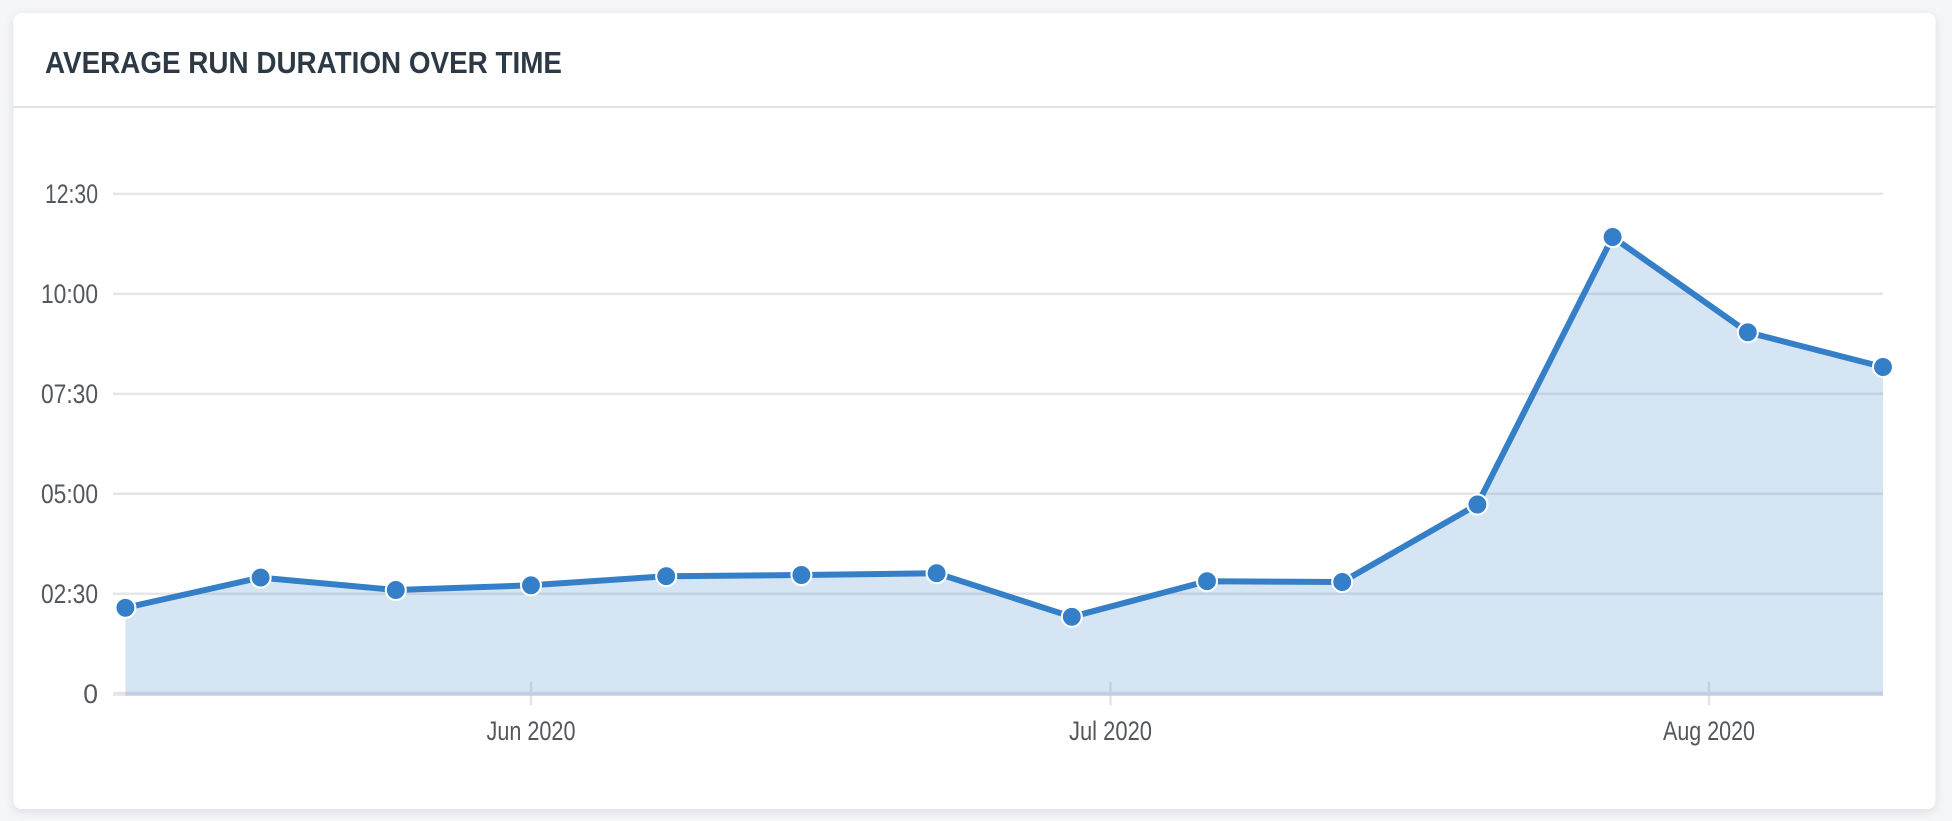 The height and width of the screenshot is (821, 1952). What do you see at coordinates (1709, 731) in the screenshot?
I see `svg-text: Aug 2020` at bounding box center [1709, 731].